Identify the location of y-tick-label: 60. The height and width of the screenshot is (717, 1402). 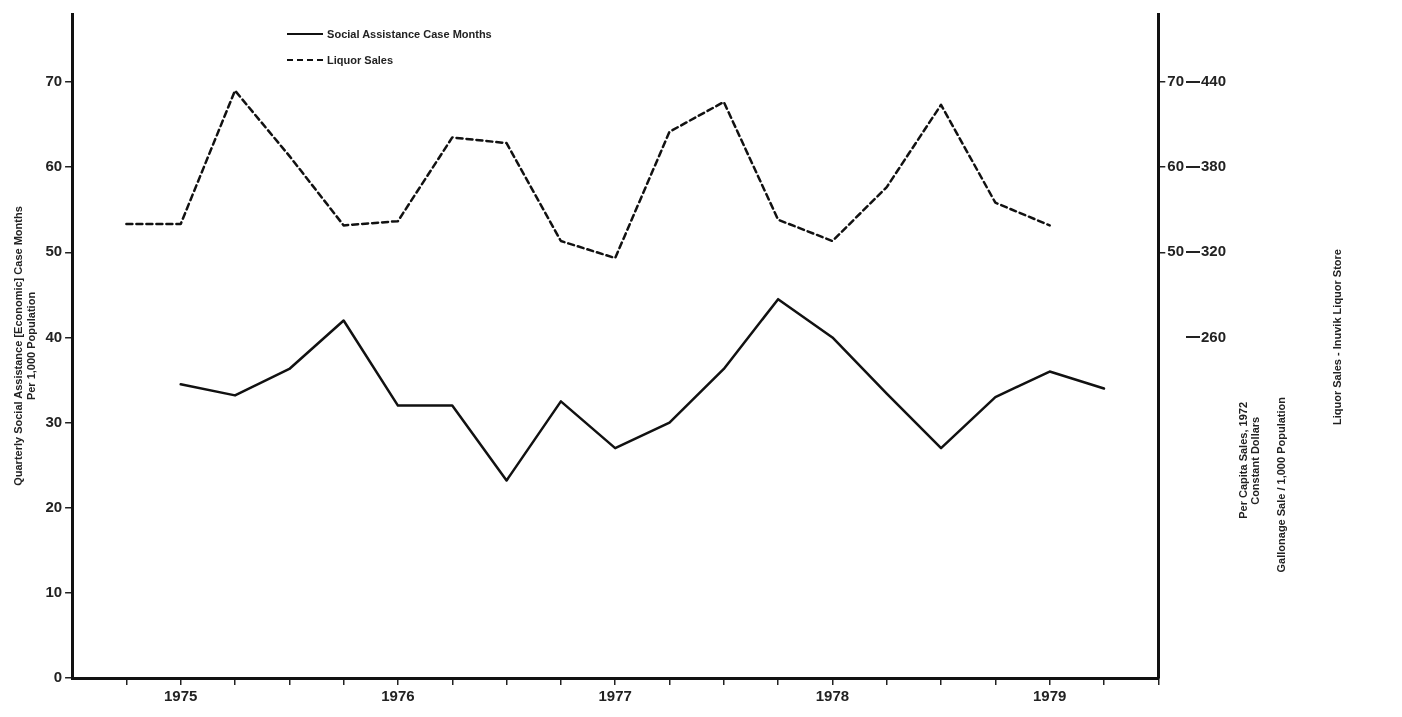
(54, 166).